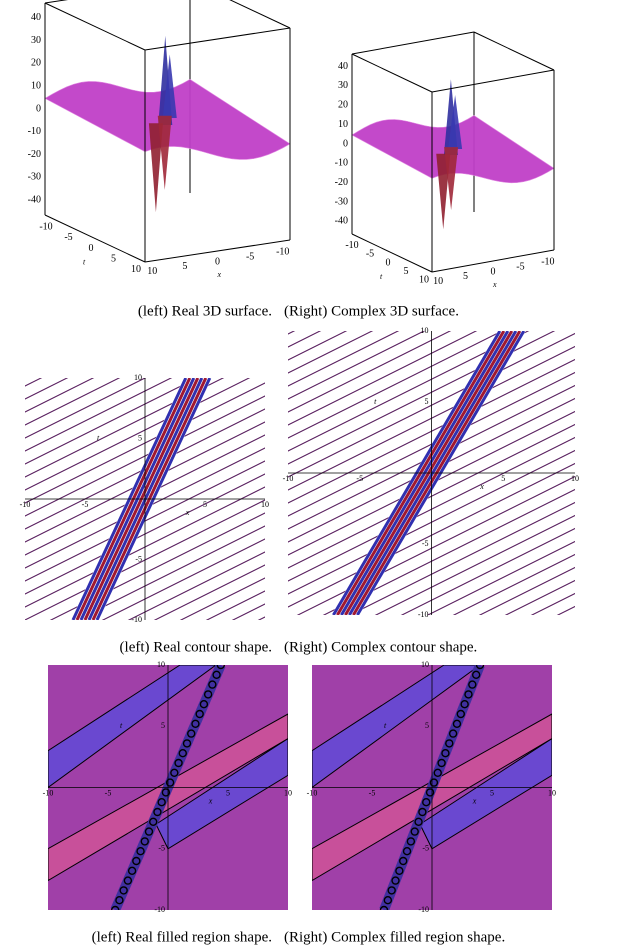 The image size is (620, 952). I want to click on caption: (Right) Complex contour shape., so click(380, 647).